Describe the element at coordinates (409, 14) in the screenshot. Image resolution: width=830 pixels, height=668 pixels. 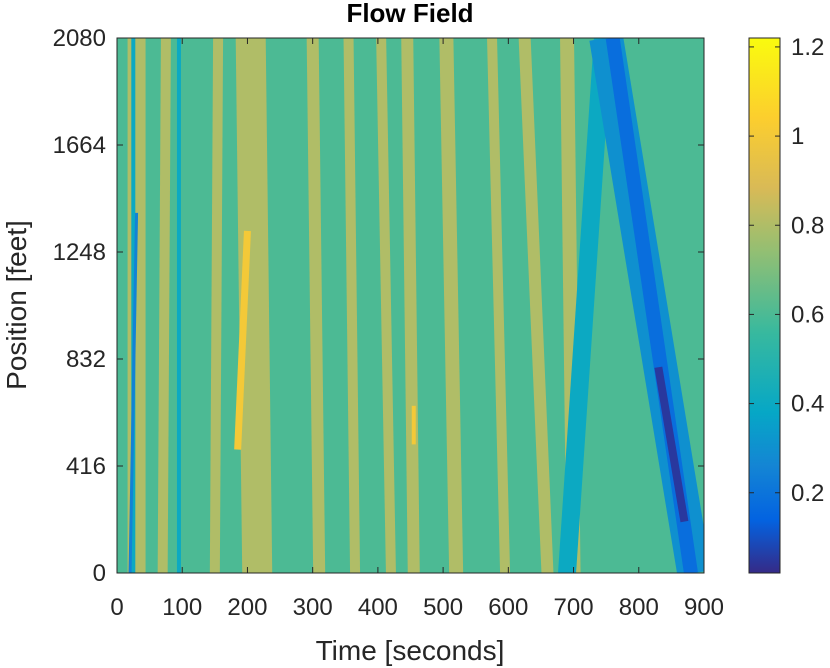
I see `chart-title: Flow Field` at that location.